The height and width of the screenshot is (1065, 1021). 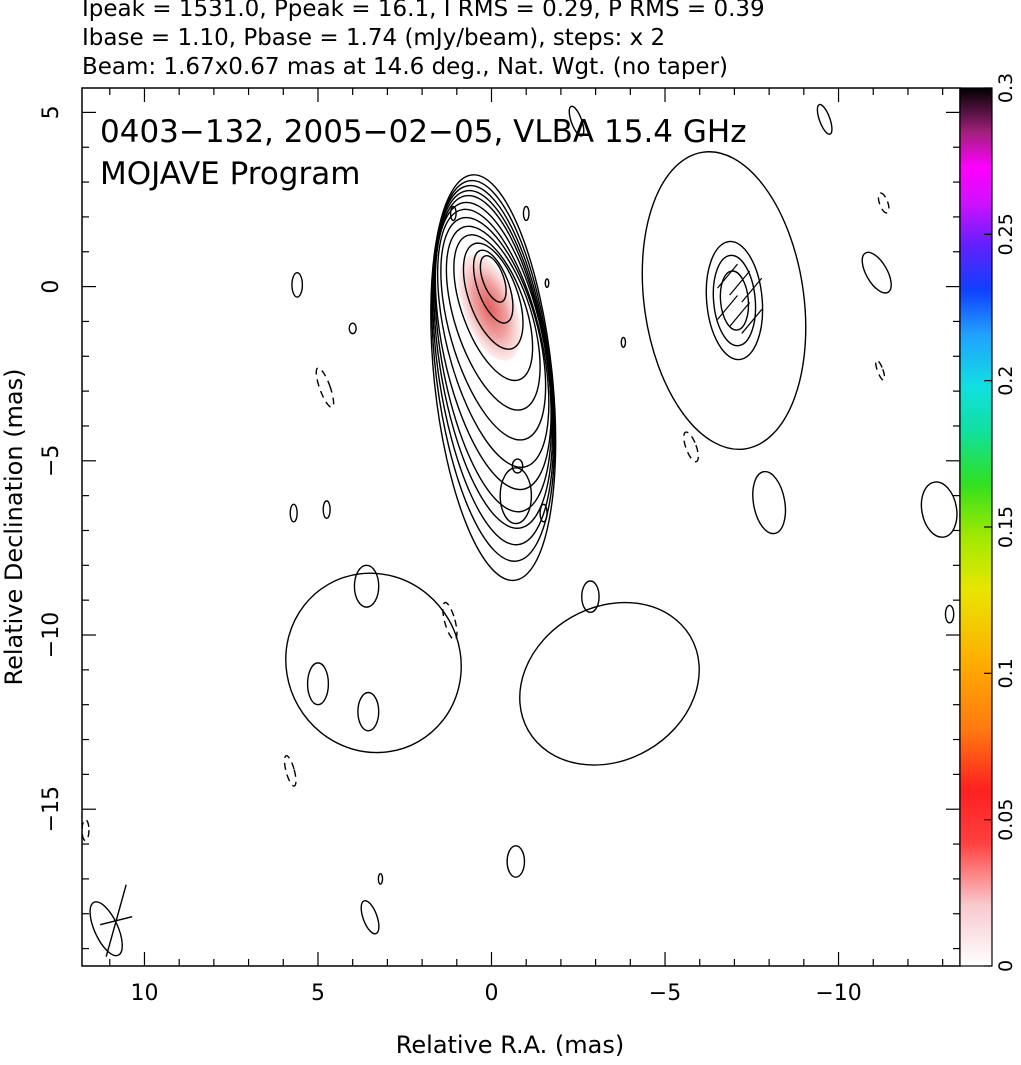 What do you see at coordinates (318, 993) in the screenshot?
I see `x-tick-label: 5` at bounding box center [318, 993].